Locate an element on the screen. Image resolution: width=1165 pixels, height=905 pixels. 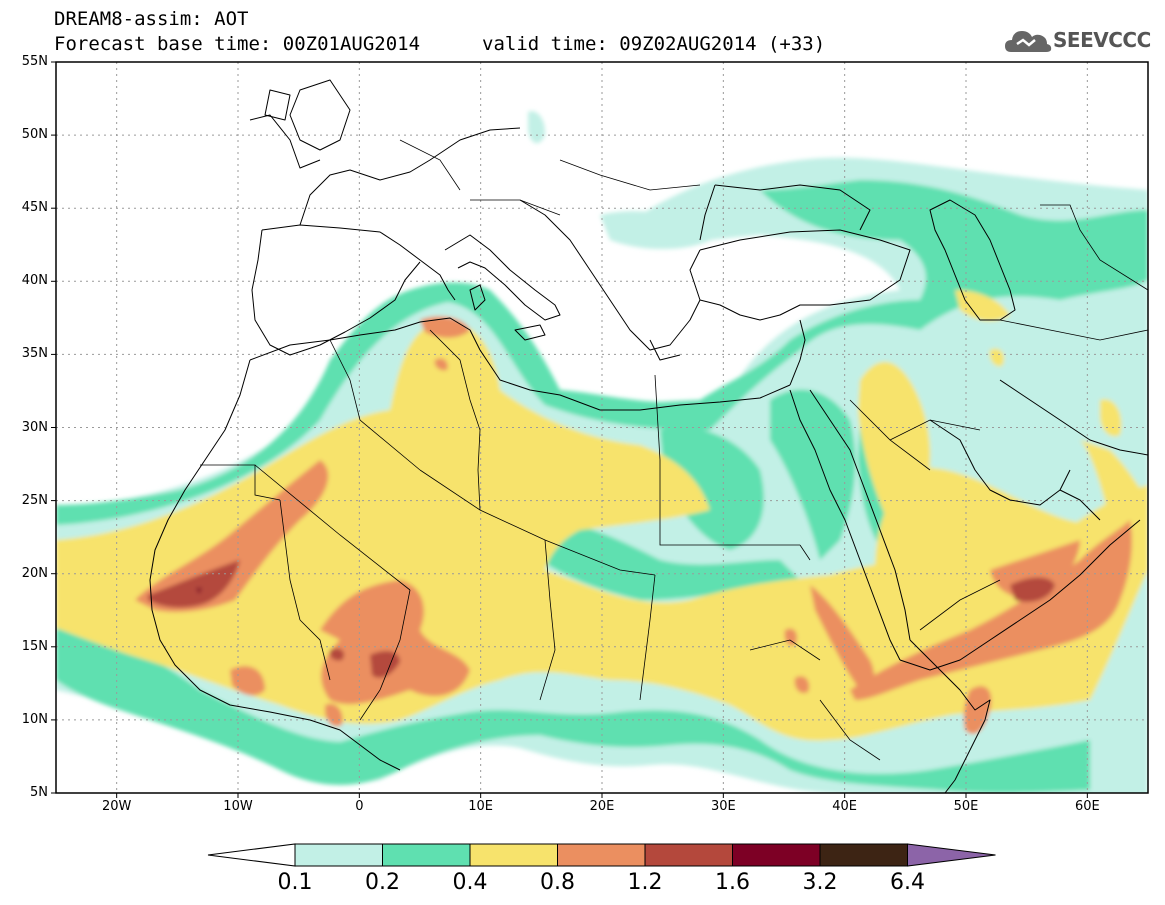
logo-text: SEEVCCC is located at coordinates (1102, 40).